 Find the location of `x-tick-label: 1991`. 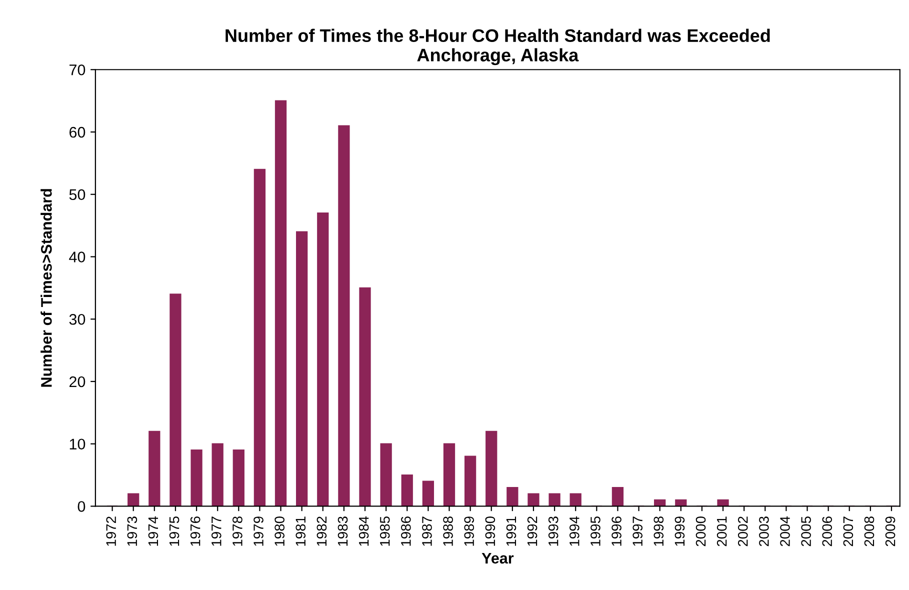

x-tick-label: 1991 is located at coordinates (511, 531).